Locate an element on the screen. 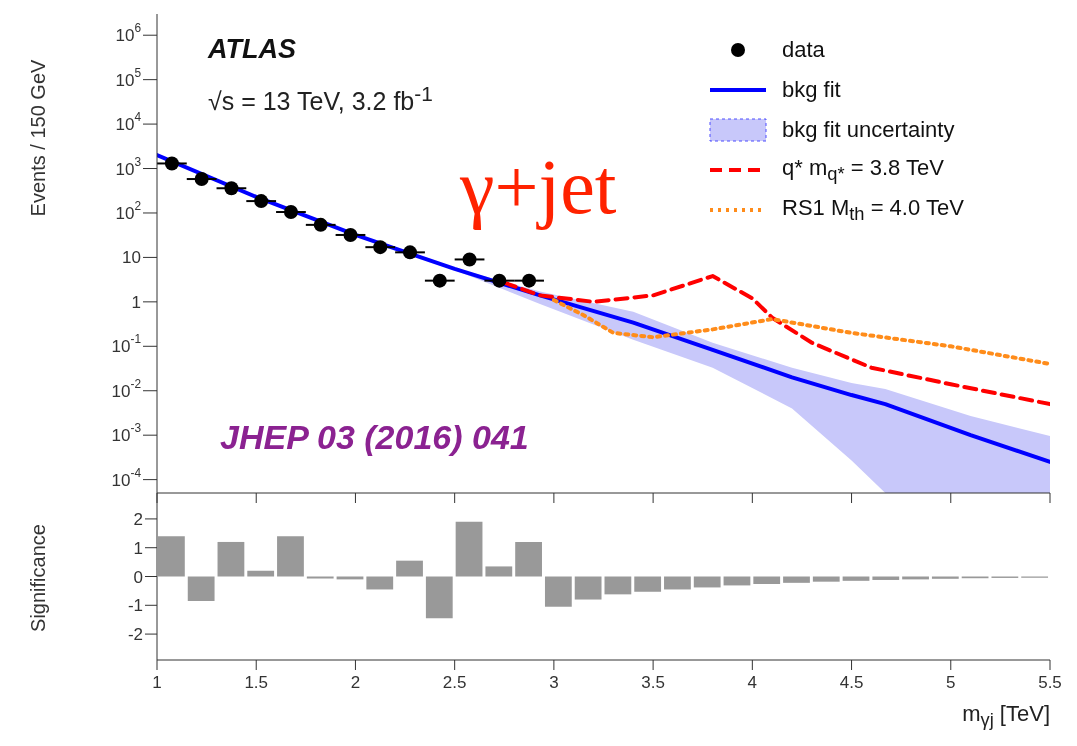 This screenshot has width=1077, height=746. legend-label: RS1 M$_{th}$ = 4.0 TeV is located at coordinates (873, 210).